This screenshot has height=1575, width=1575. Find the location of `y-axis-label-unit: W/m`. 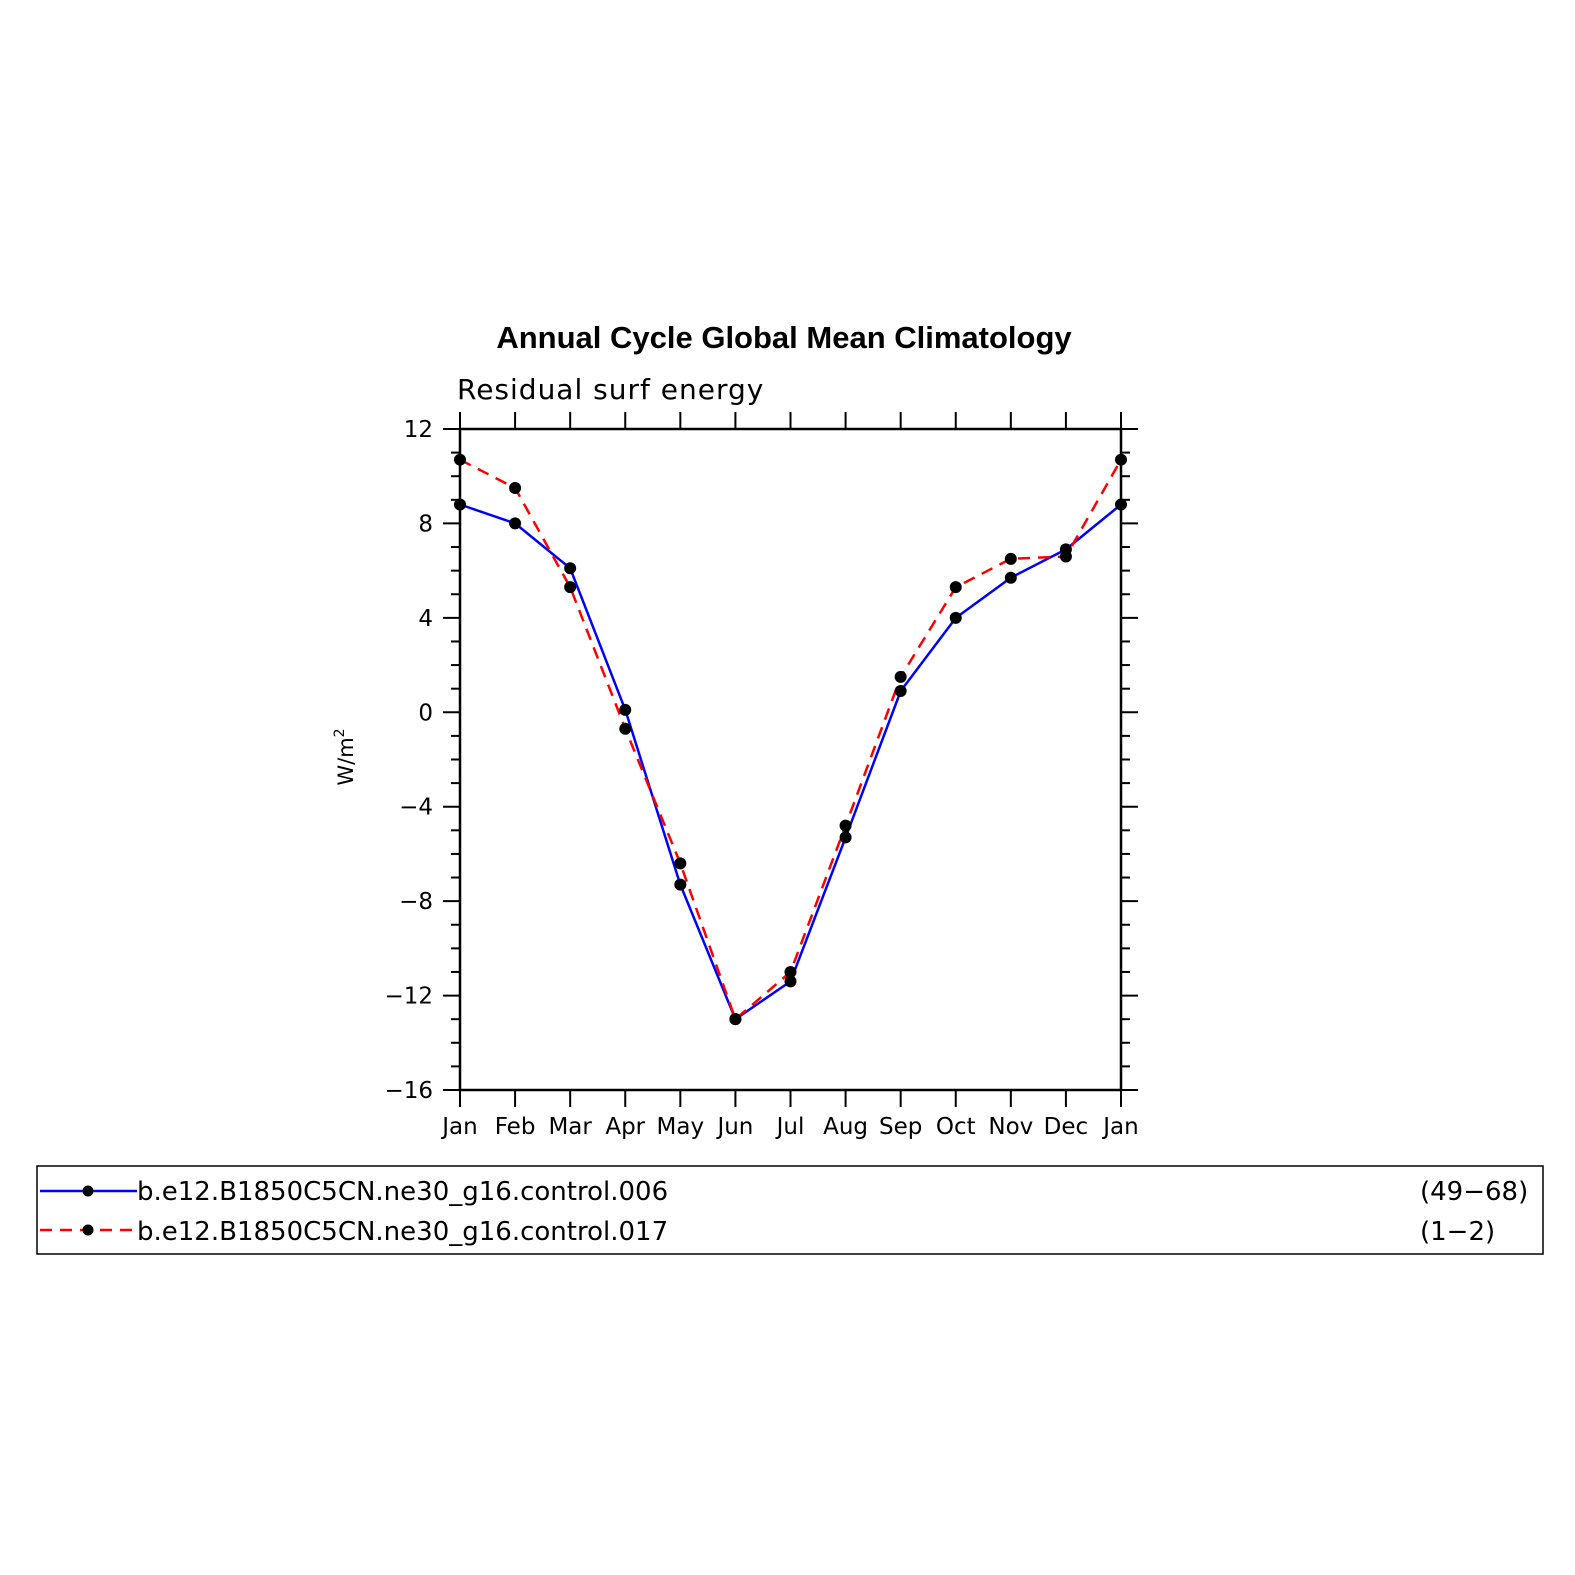

y-axis-label-unit: W/m is located at coordinates (346, 761).